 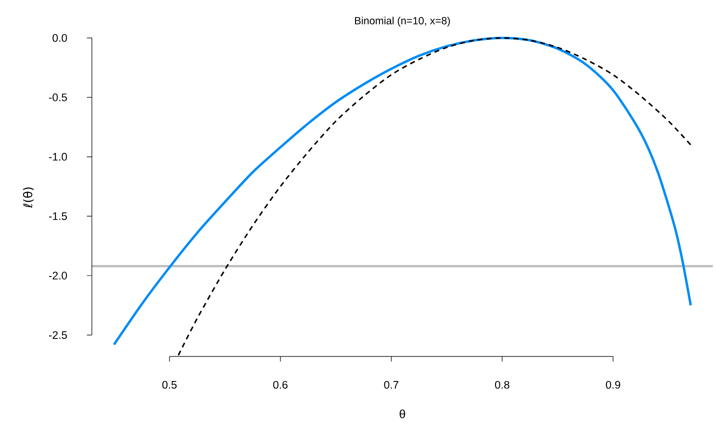 What do you see at coordinates (58, 156) in the screenshot?
I see `y-tick-label: -1.0` at bounding box center [58, 156].